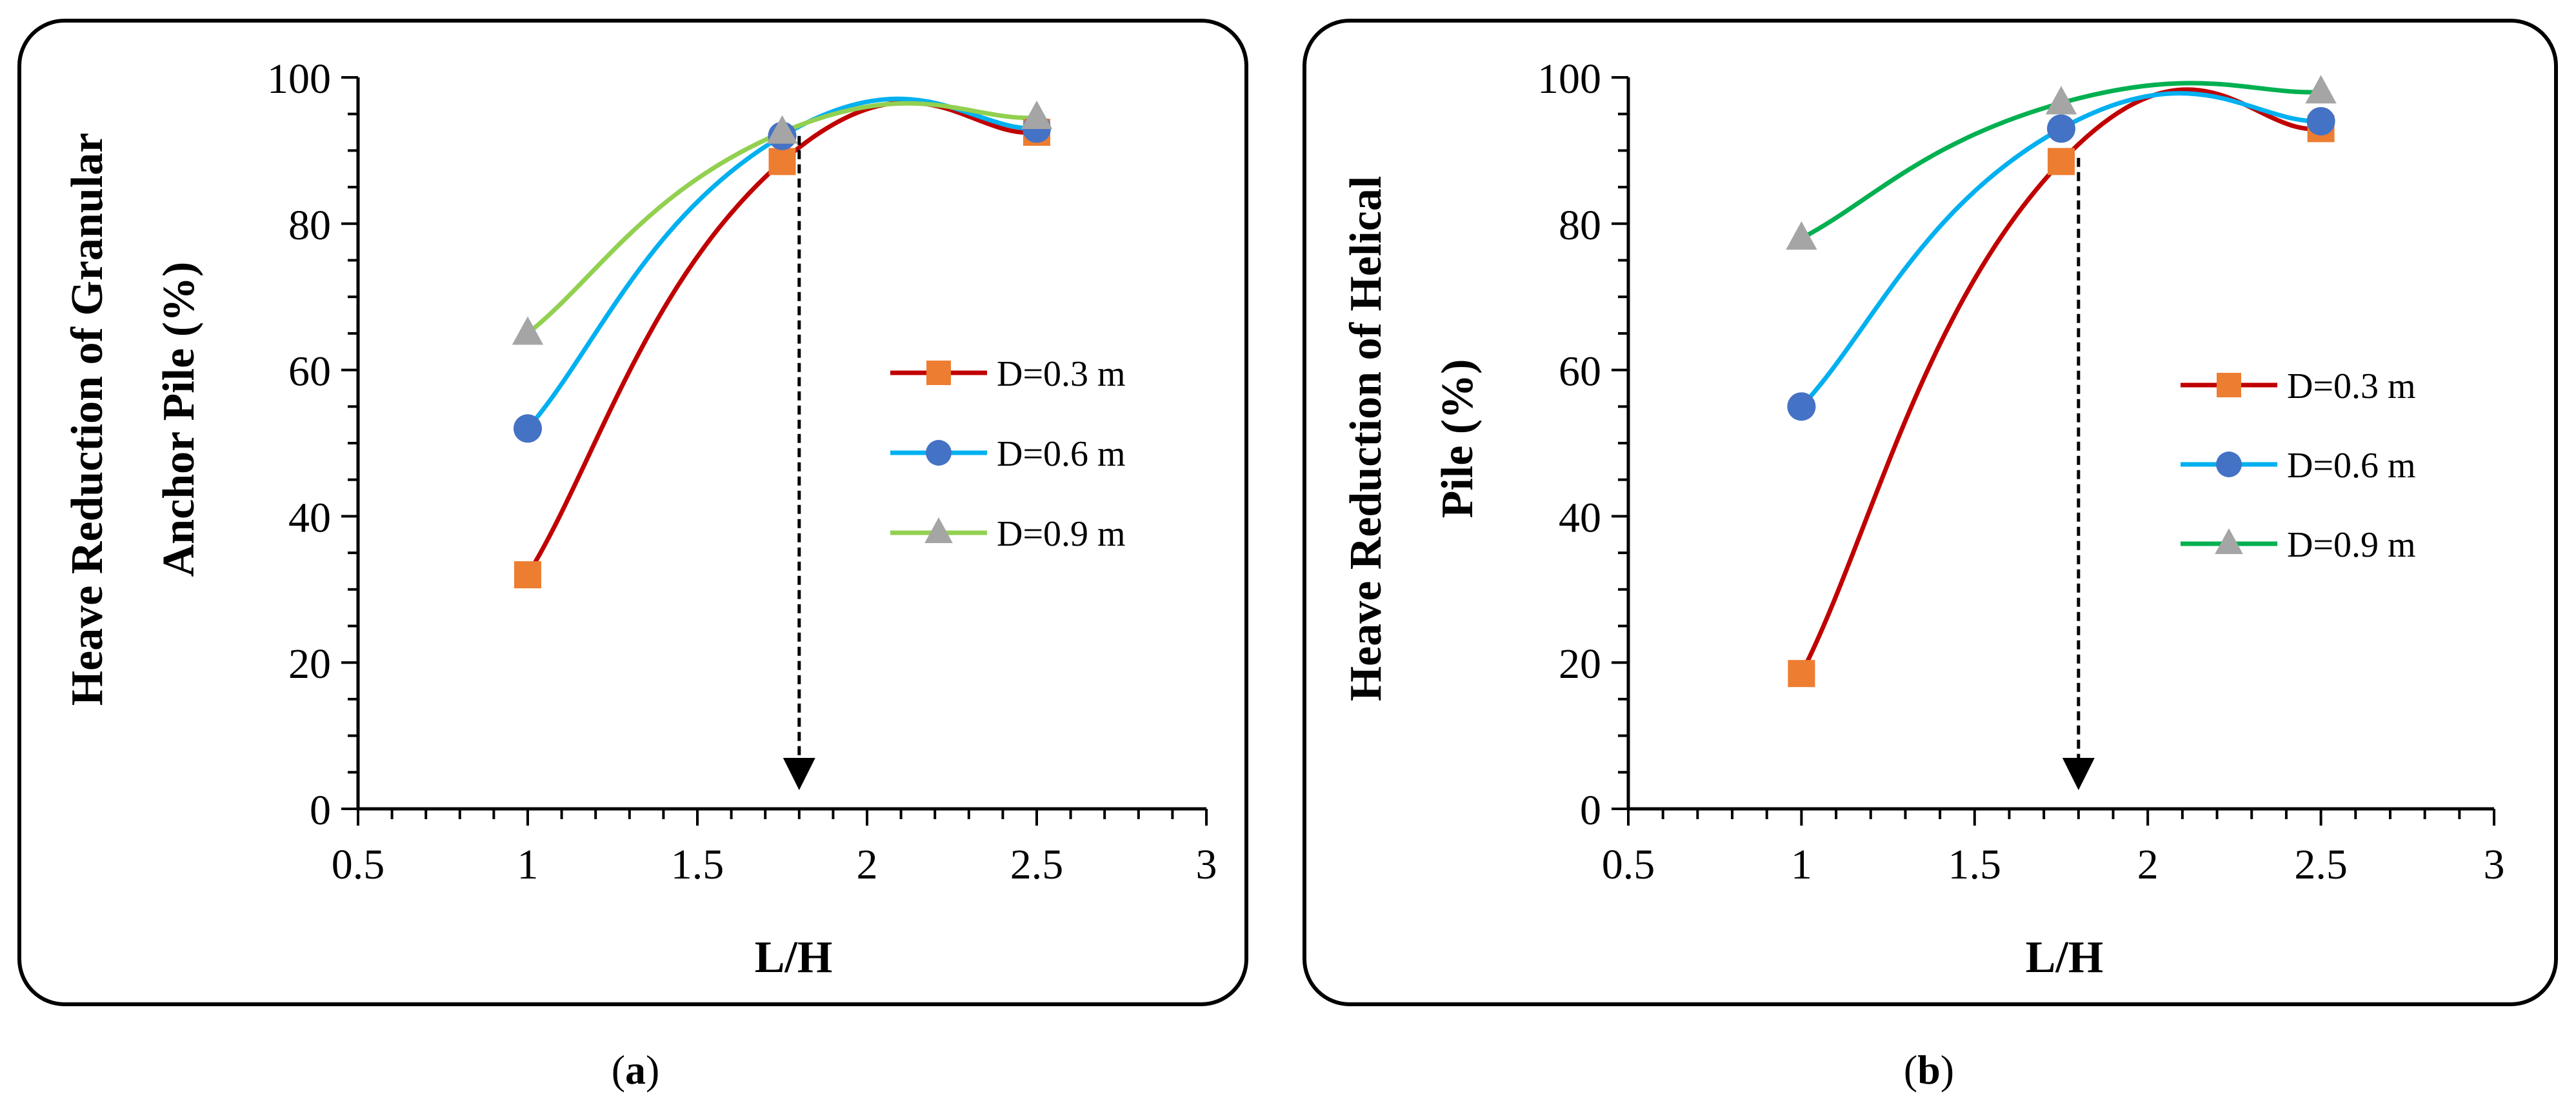  I want to click on panel-a-xlabel: L/H, so click(794, 957).